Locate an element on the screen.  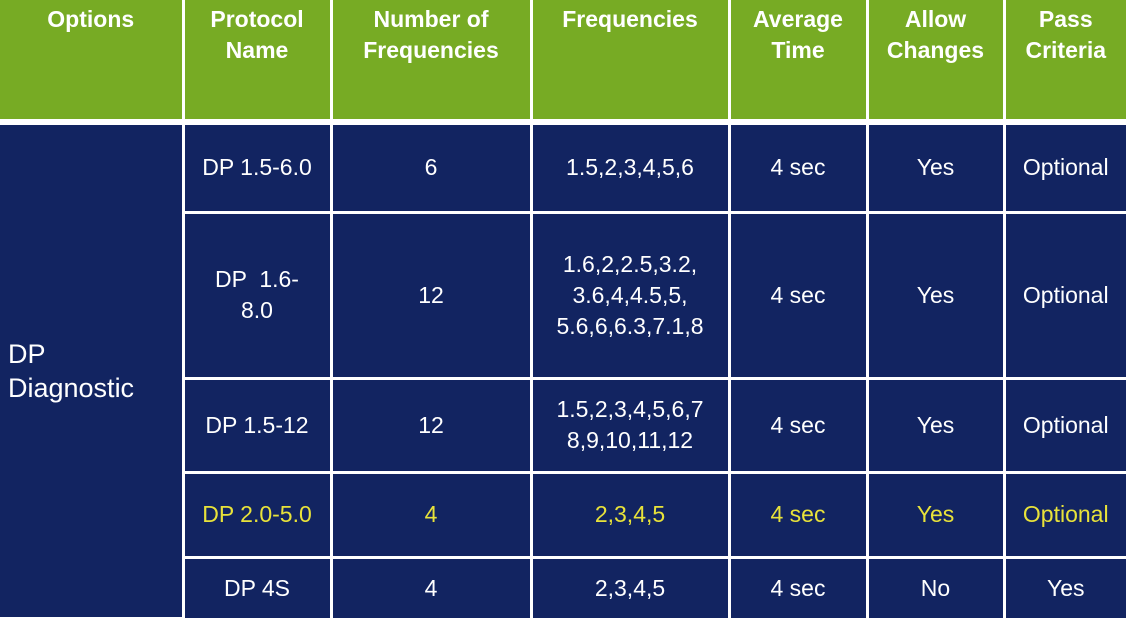
frequencies-list: 1.5,2,3,4,5,6,7 8,9,10,11,12 is located at coordinates (630, 424).